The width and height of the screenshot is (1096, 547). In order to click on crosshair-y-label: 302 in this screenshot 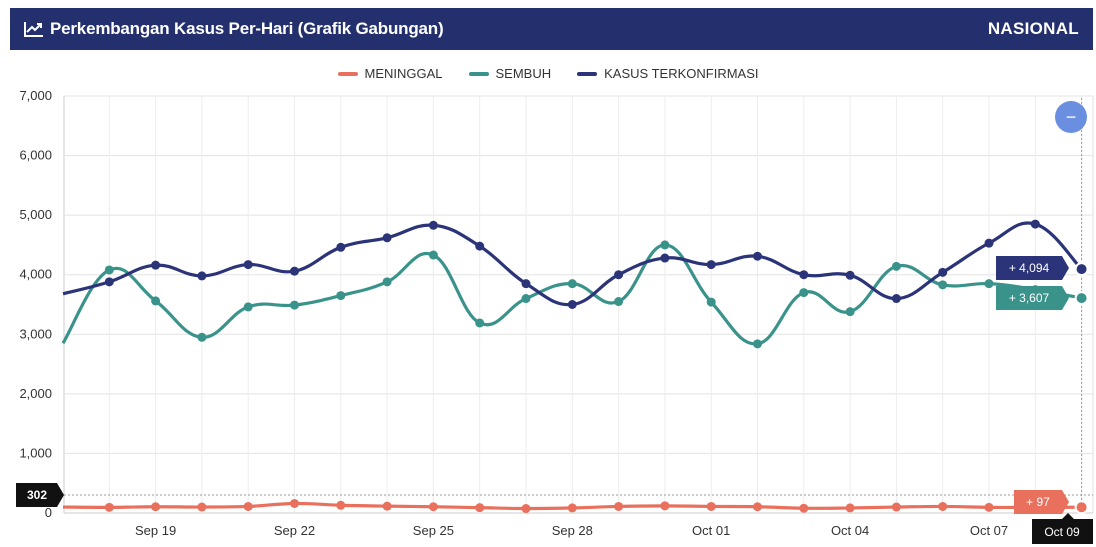, I will do `click(40, 495)`.